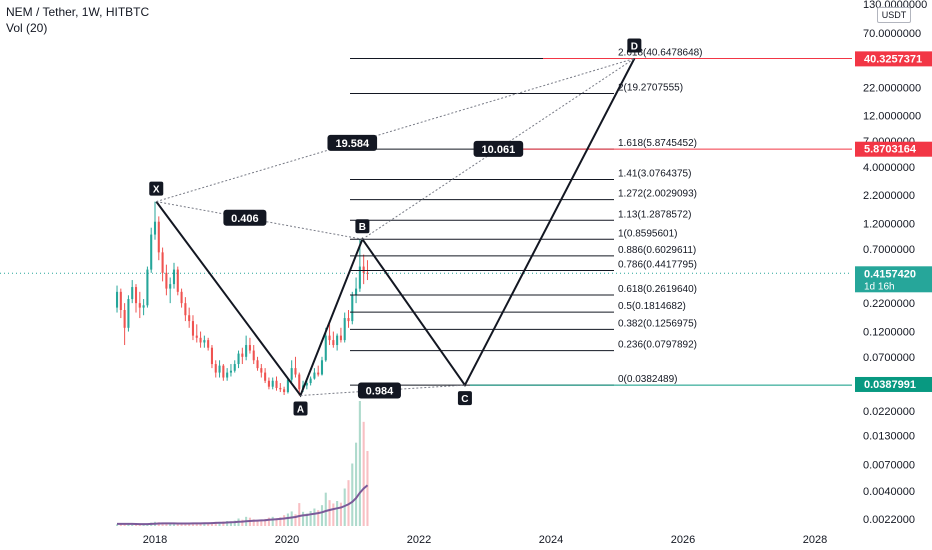 Image resolution: width=932 pixels, height=550 pixels. What do you see at coordinates (893, 384) in the screenshot?
I see `price-label: 0.0387991` at bounding box center [893, 384].